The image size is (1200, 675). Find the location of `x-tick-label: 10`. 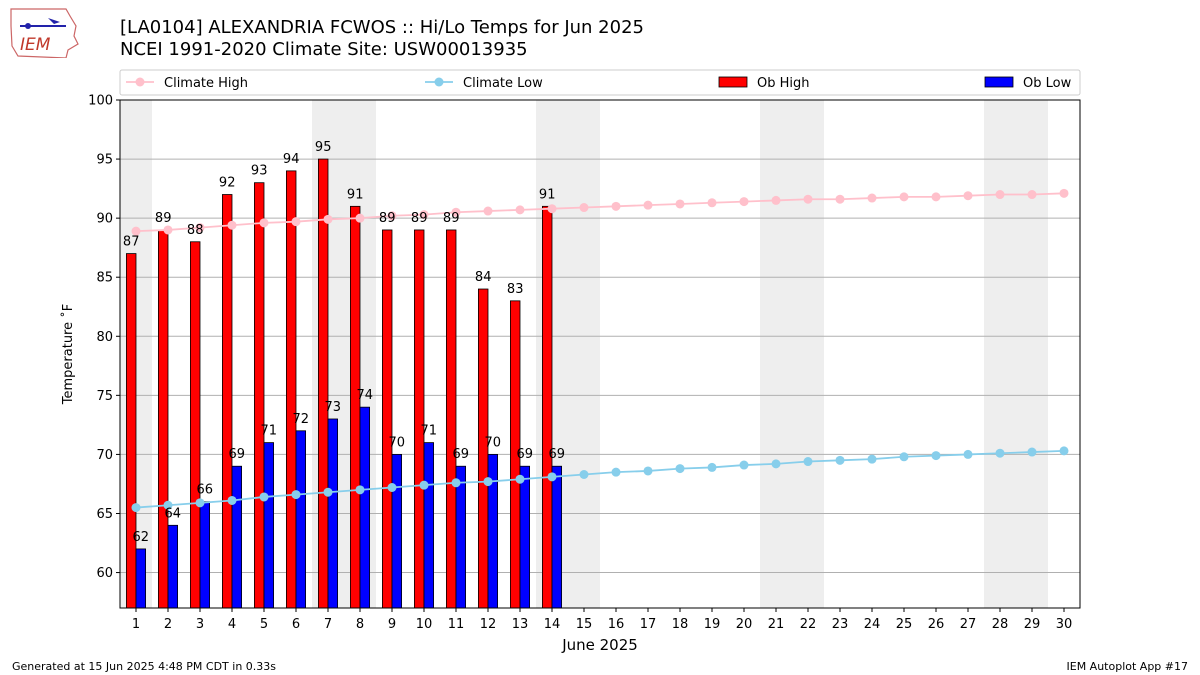

x-tick-label: 10 is located at coordinates (424, 624).